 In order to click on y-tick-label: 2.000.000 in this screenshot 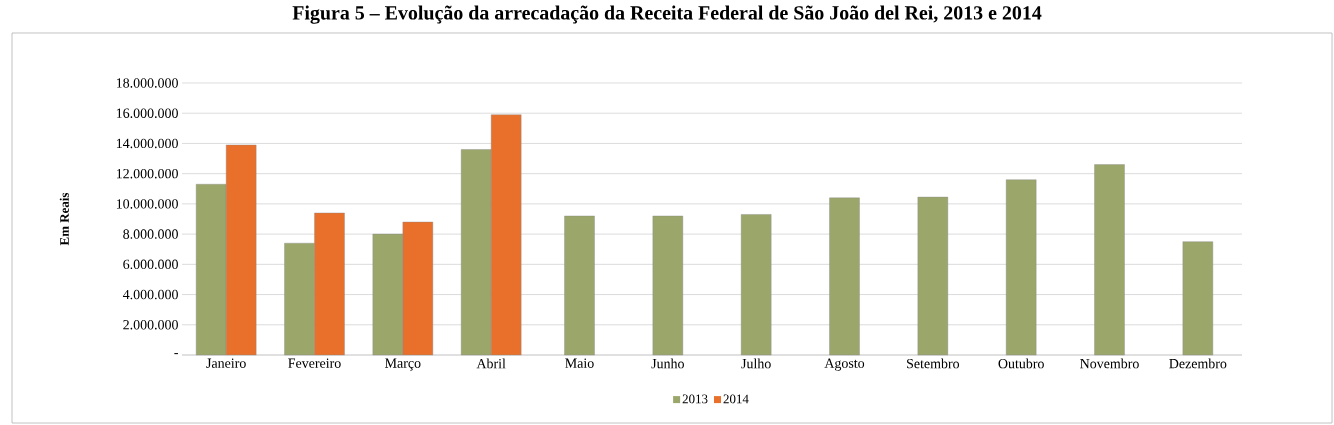, I will do `click(150, 325)`.